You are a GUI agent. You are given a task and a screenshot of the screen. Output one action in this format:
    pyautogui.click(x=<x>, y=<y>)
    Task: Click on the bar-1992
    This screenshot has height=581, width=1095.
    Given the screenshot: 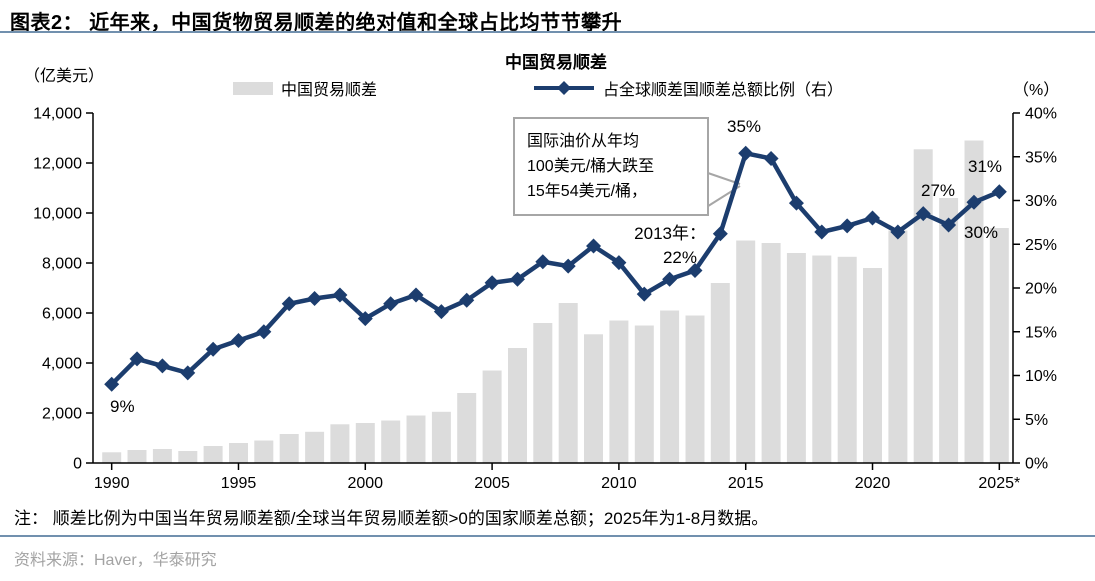 What is the action you would take?
    pyautogui.click(x=162, y=456)
    